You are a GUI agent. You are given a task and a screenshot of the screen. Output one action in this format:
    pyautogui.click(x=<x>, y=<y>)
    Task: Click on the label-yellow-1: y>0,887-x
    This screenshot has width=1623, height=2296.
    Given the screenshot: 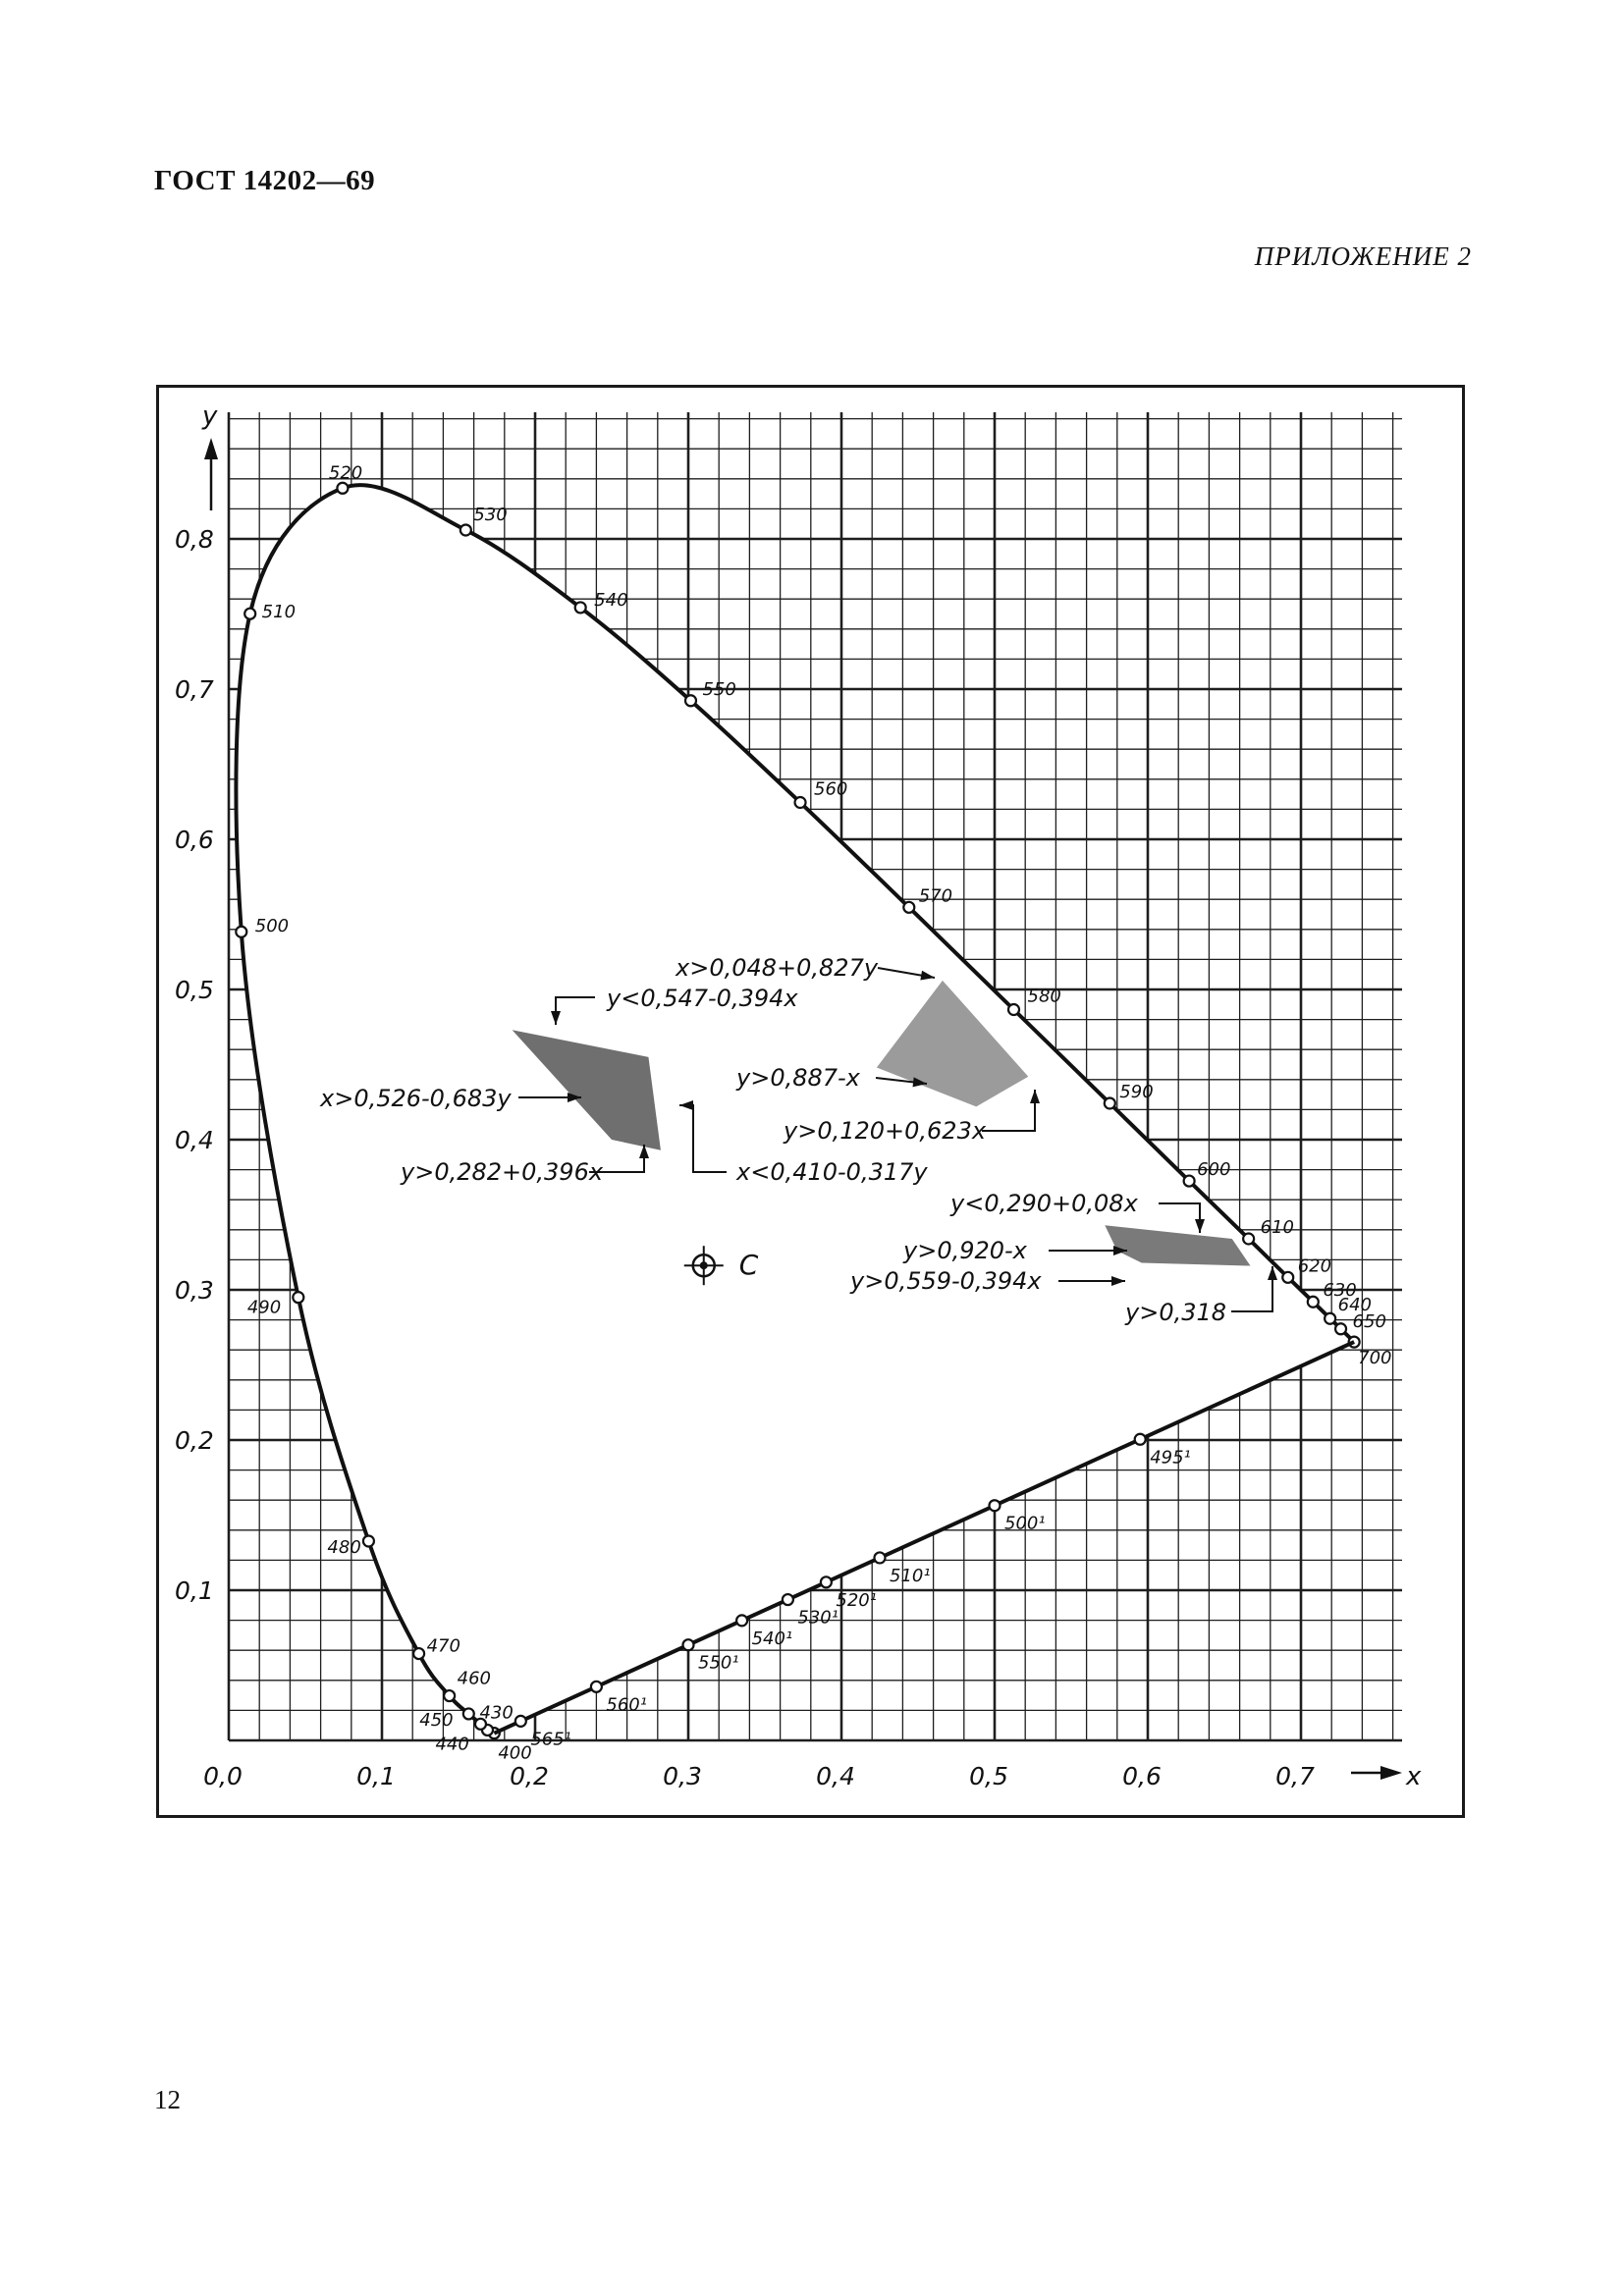 What is the action you would take?
    pyautogui.click(x=798, y=1078)
    